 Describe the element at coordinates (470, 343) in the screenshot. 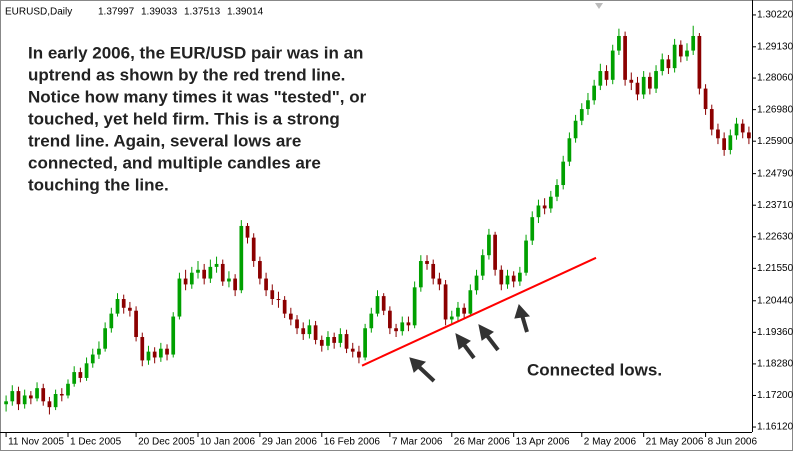

I see `arrows` at that location.